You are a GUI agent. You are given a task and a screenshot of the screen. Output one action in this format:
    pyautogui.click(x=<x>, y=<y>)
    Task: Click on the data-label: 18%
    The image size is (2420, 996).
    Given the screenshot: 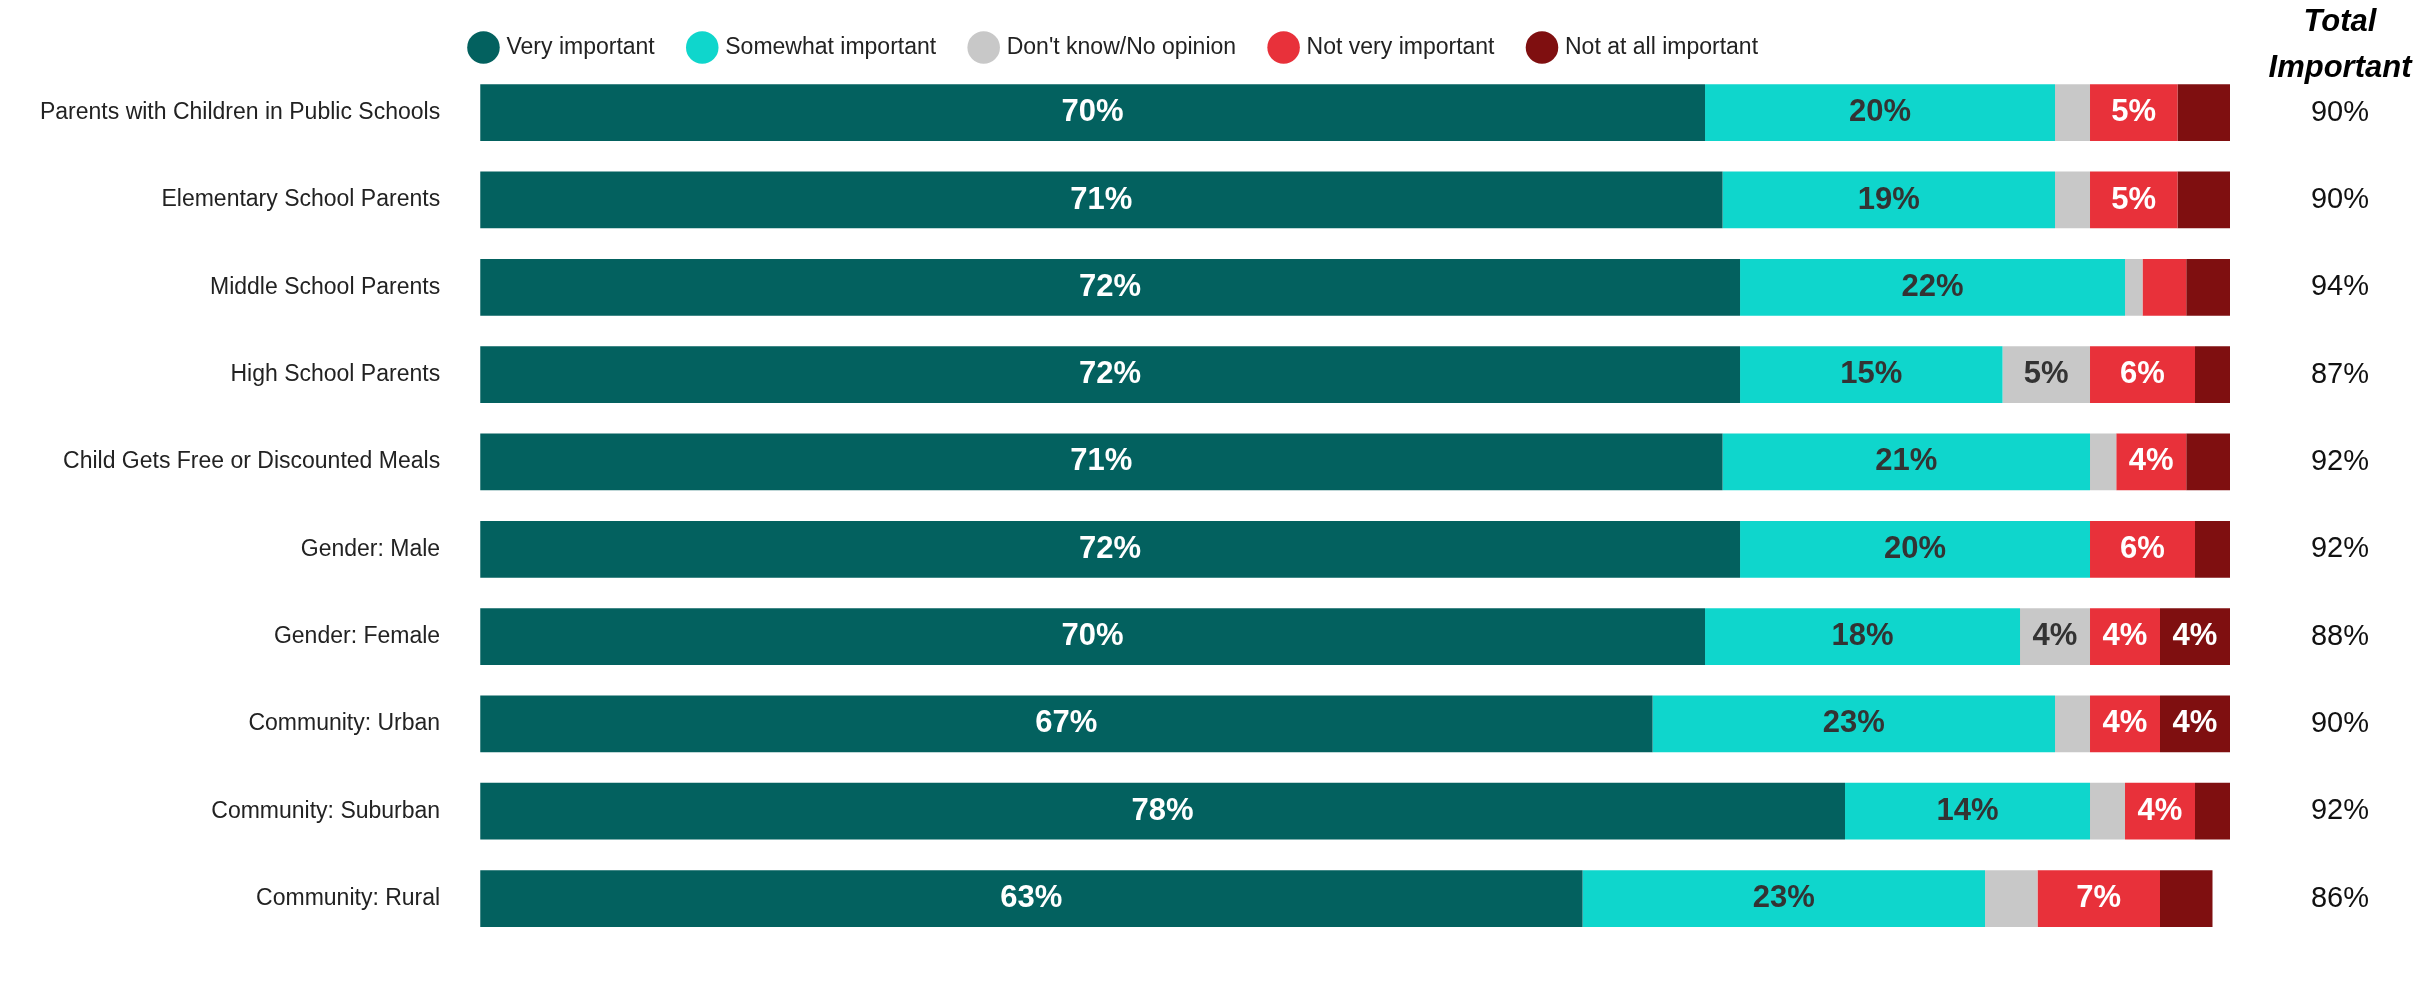 What is the action you would take?
    pyautogui.click(x=1862, y=635)
    